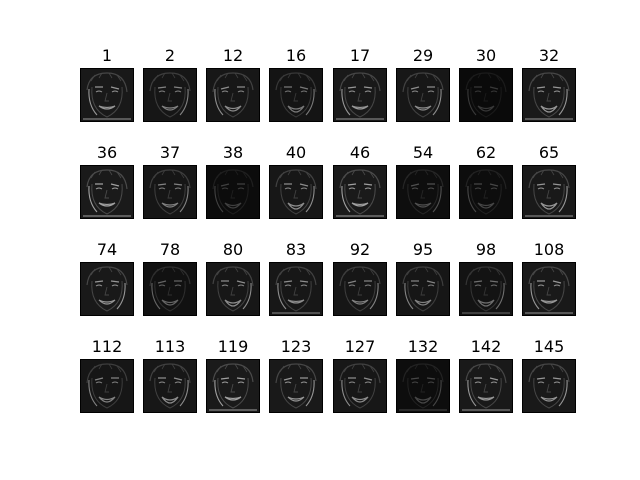 Image resolution: width=640 pixels, height=480 pixels. What do you see at coordinates (233, 152) in the screenshot?
I see `tile-title: 38` at bounding box center [233, 152].